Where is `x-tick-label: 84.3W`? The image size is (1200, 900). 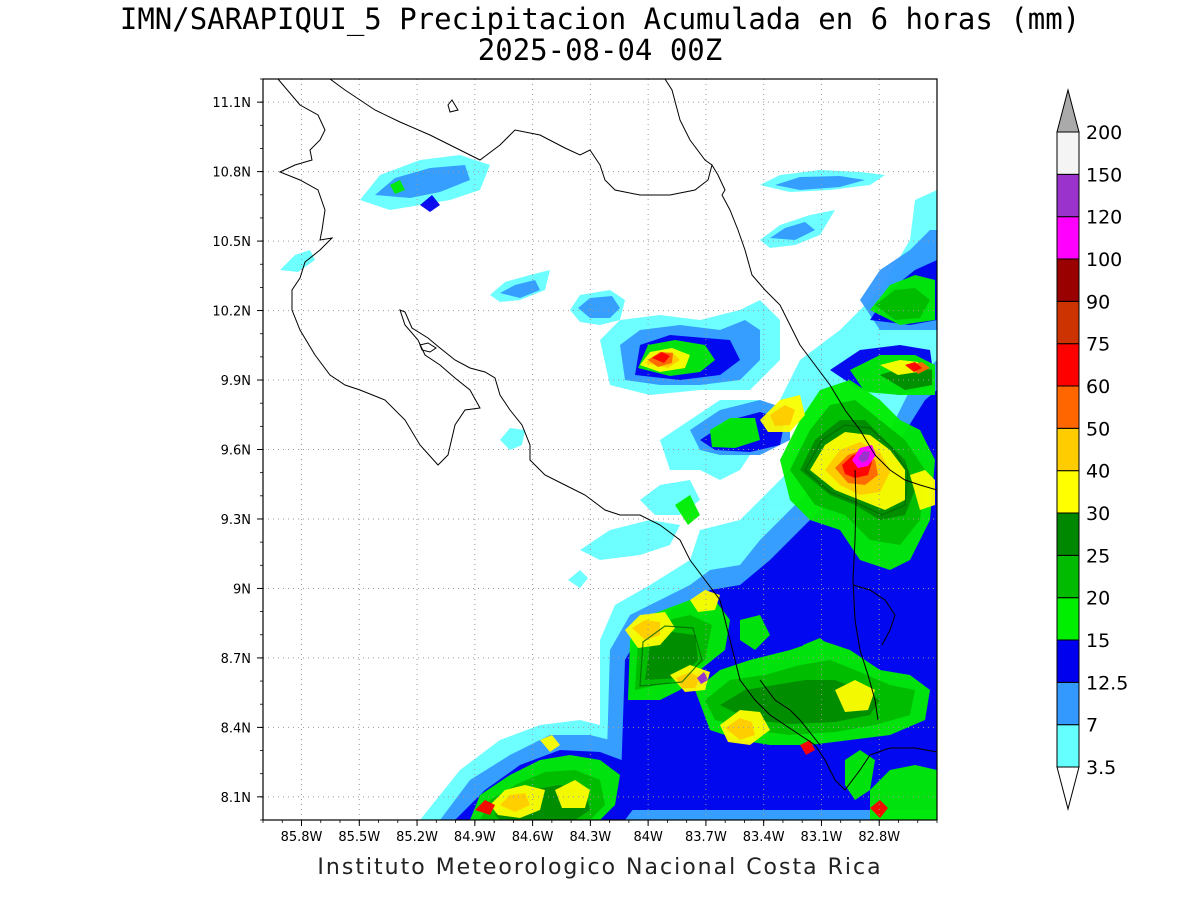
x-tick-label: 84.3W is located at coordinates (590, 837).